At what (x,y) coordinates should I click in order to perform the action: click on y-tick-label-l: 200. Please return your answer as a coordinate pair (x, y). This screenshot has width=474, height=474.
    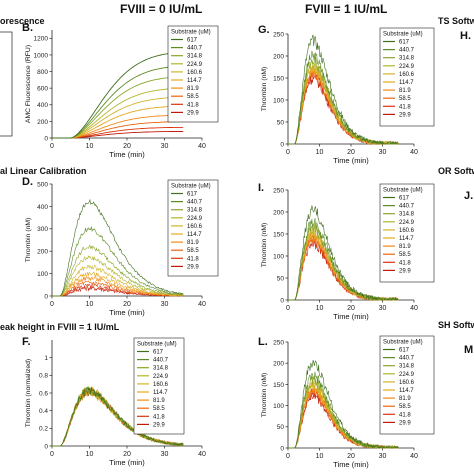
    Looking at the image, I should click on (278, 364).